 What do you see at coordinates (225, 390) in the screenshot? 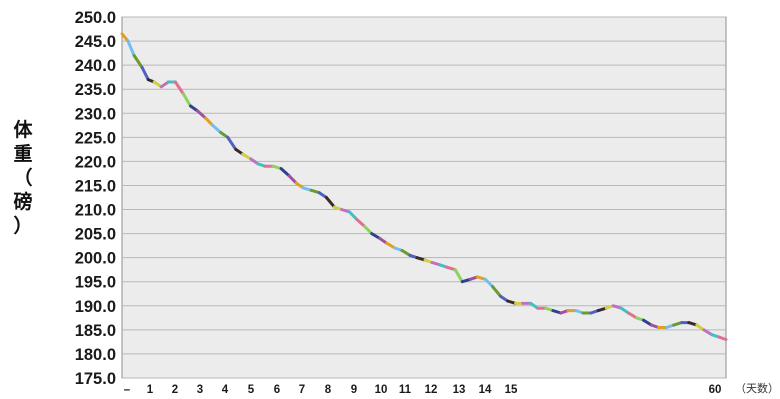
I see `x-tick-label: 4` at bounding box center [225, 390].